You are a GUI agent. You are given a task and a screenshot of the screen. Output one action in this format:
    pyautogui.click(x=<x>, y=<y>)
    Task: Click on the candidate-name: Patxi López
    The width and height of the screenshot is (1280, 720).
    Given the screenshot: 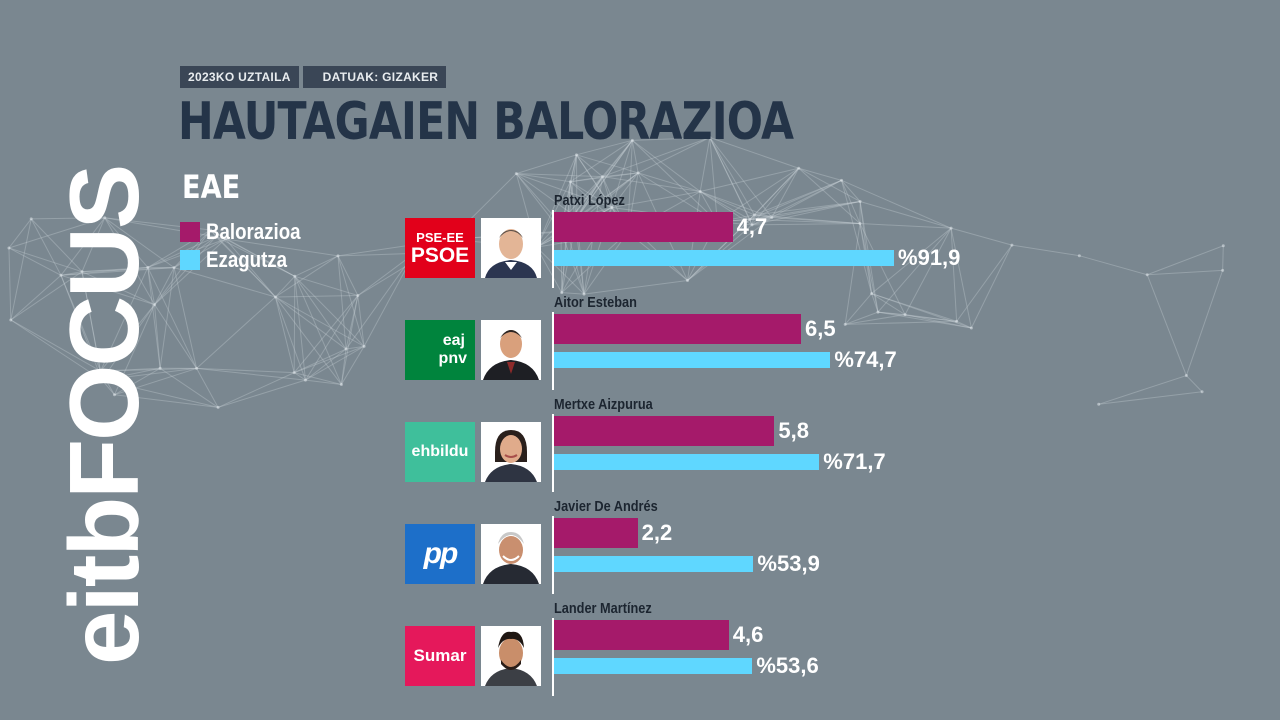 What is the action you would take?
    pyautogui.click(x=589, y=200)
    